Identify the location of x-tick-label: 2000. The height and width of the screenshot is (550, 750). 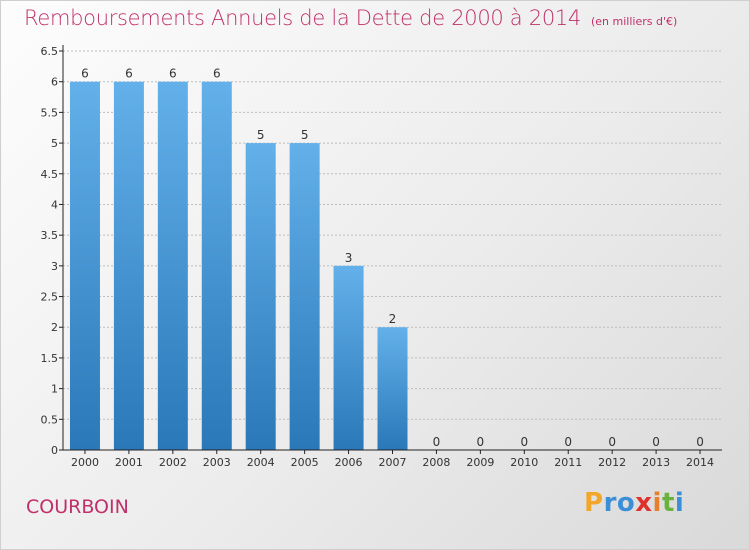
(85, 462).